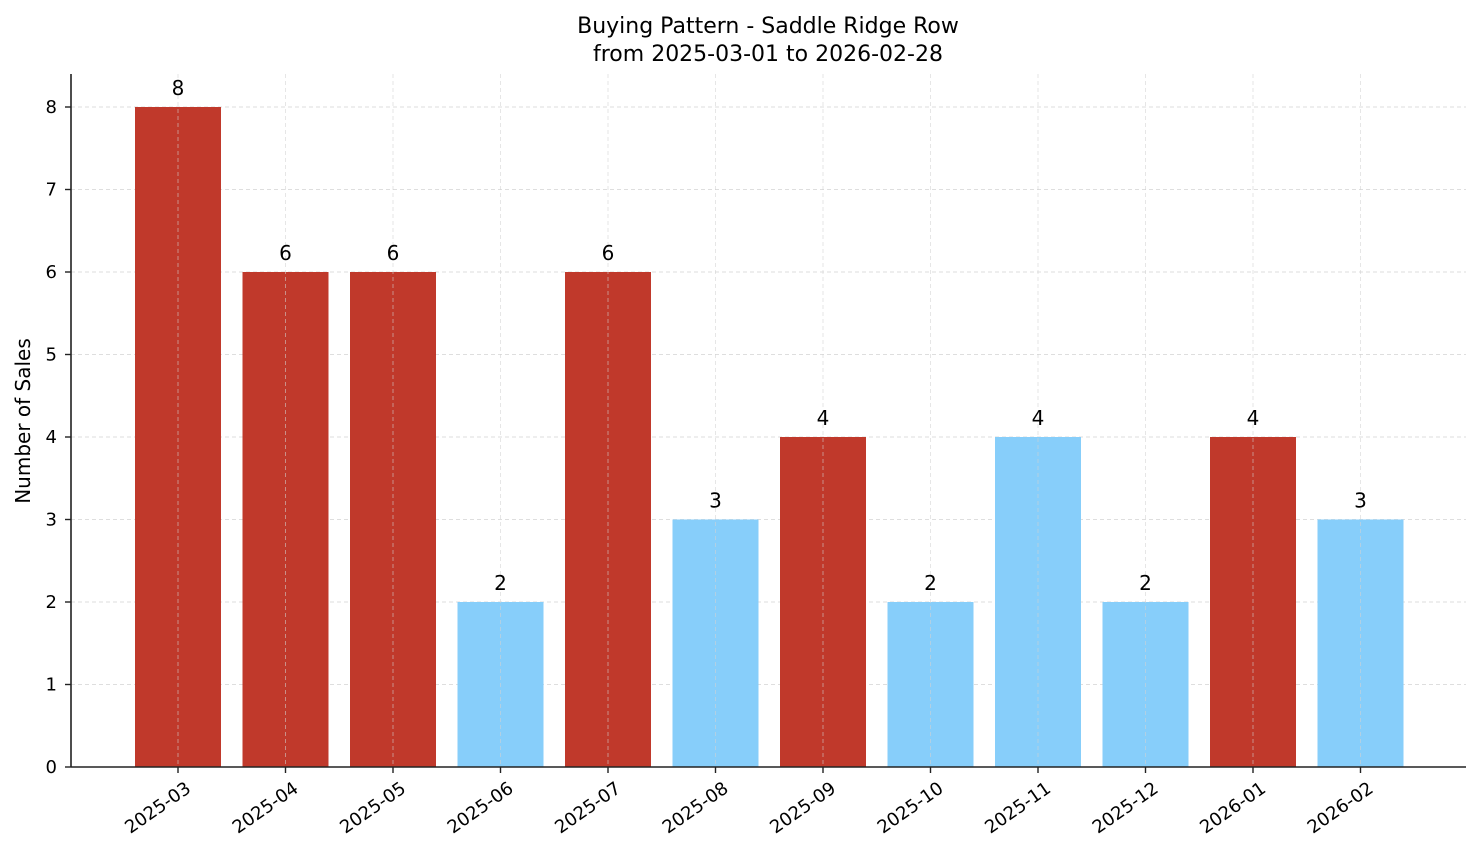 The width and height of the screenshot is (1481, 863). I want to click on x-tick-label: 2026-01, so click(1233, 808).